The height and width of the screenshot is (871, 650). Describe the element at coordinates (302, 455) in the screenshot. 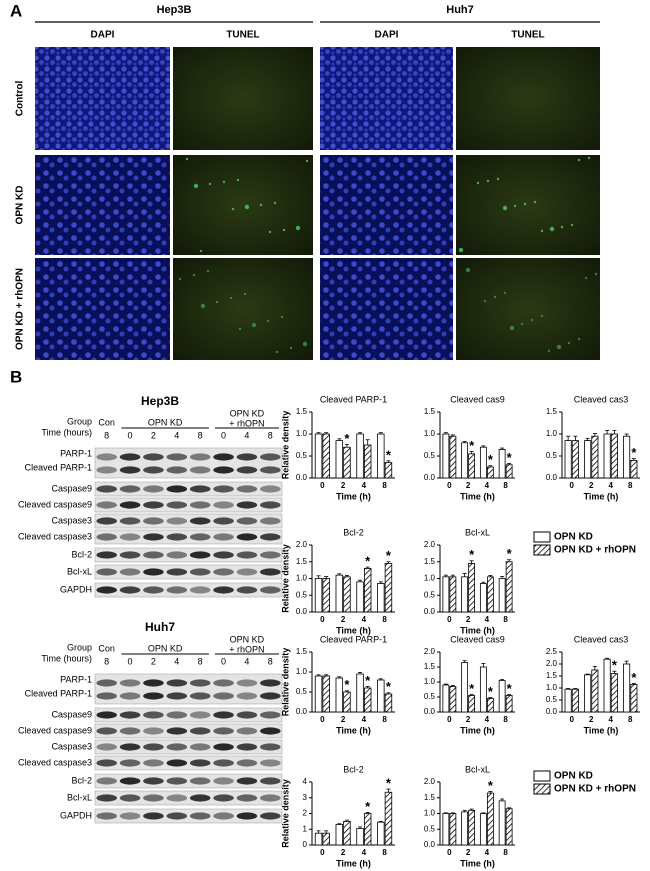

I see `y-tick-label: 0.5` at that location.